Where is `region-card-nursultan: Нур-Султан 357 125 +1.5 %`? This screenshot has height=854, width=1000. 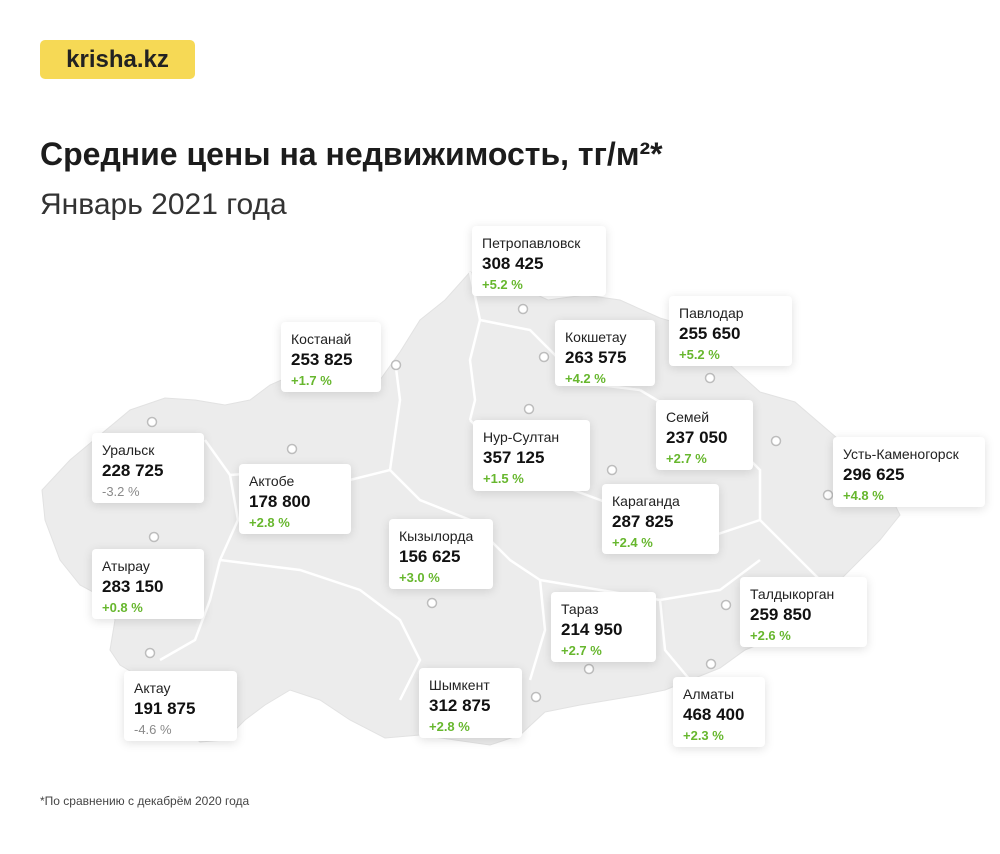 region-card-nursultan: Нур-Султан 357 125 +1.5 % is located at coordinates (531, 455).